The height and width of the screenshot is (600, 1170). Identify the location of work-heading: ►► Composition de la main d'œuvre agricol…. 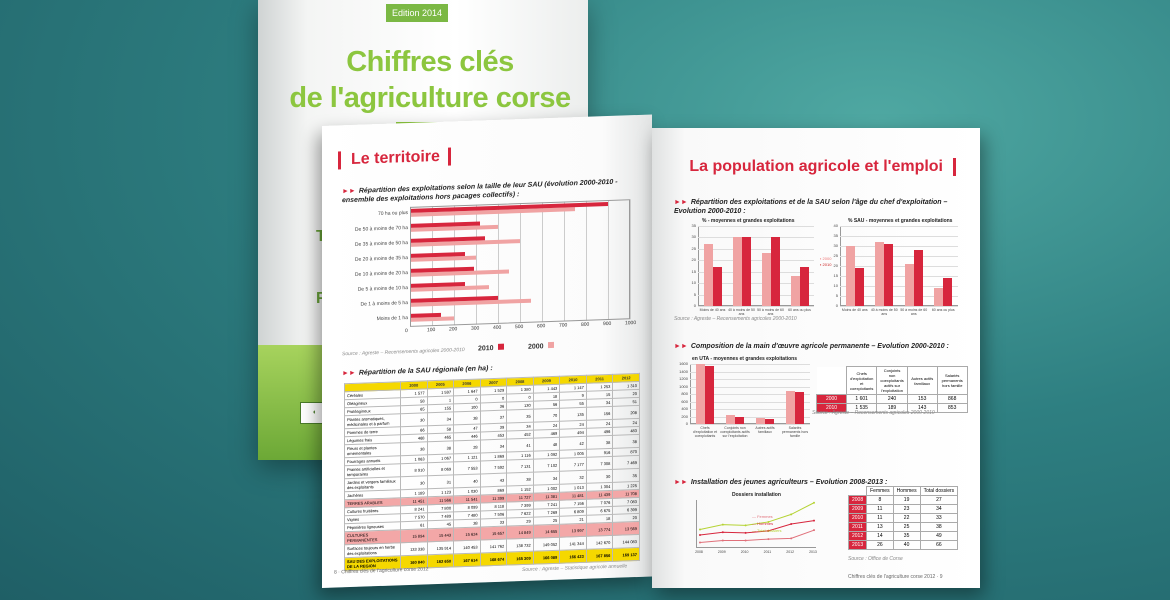
(822, 346).